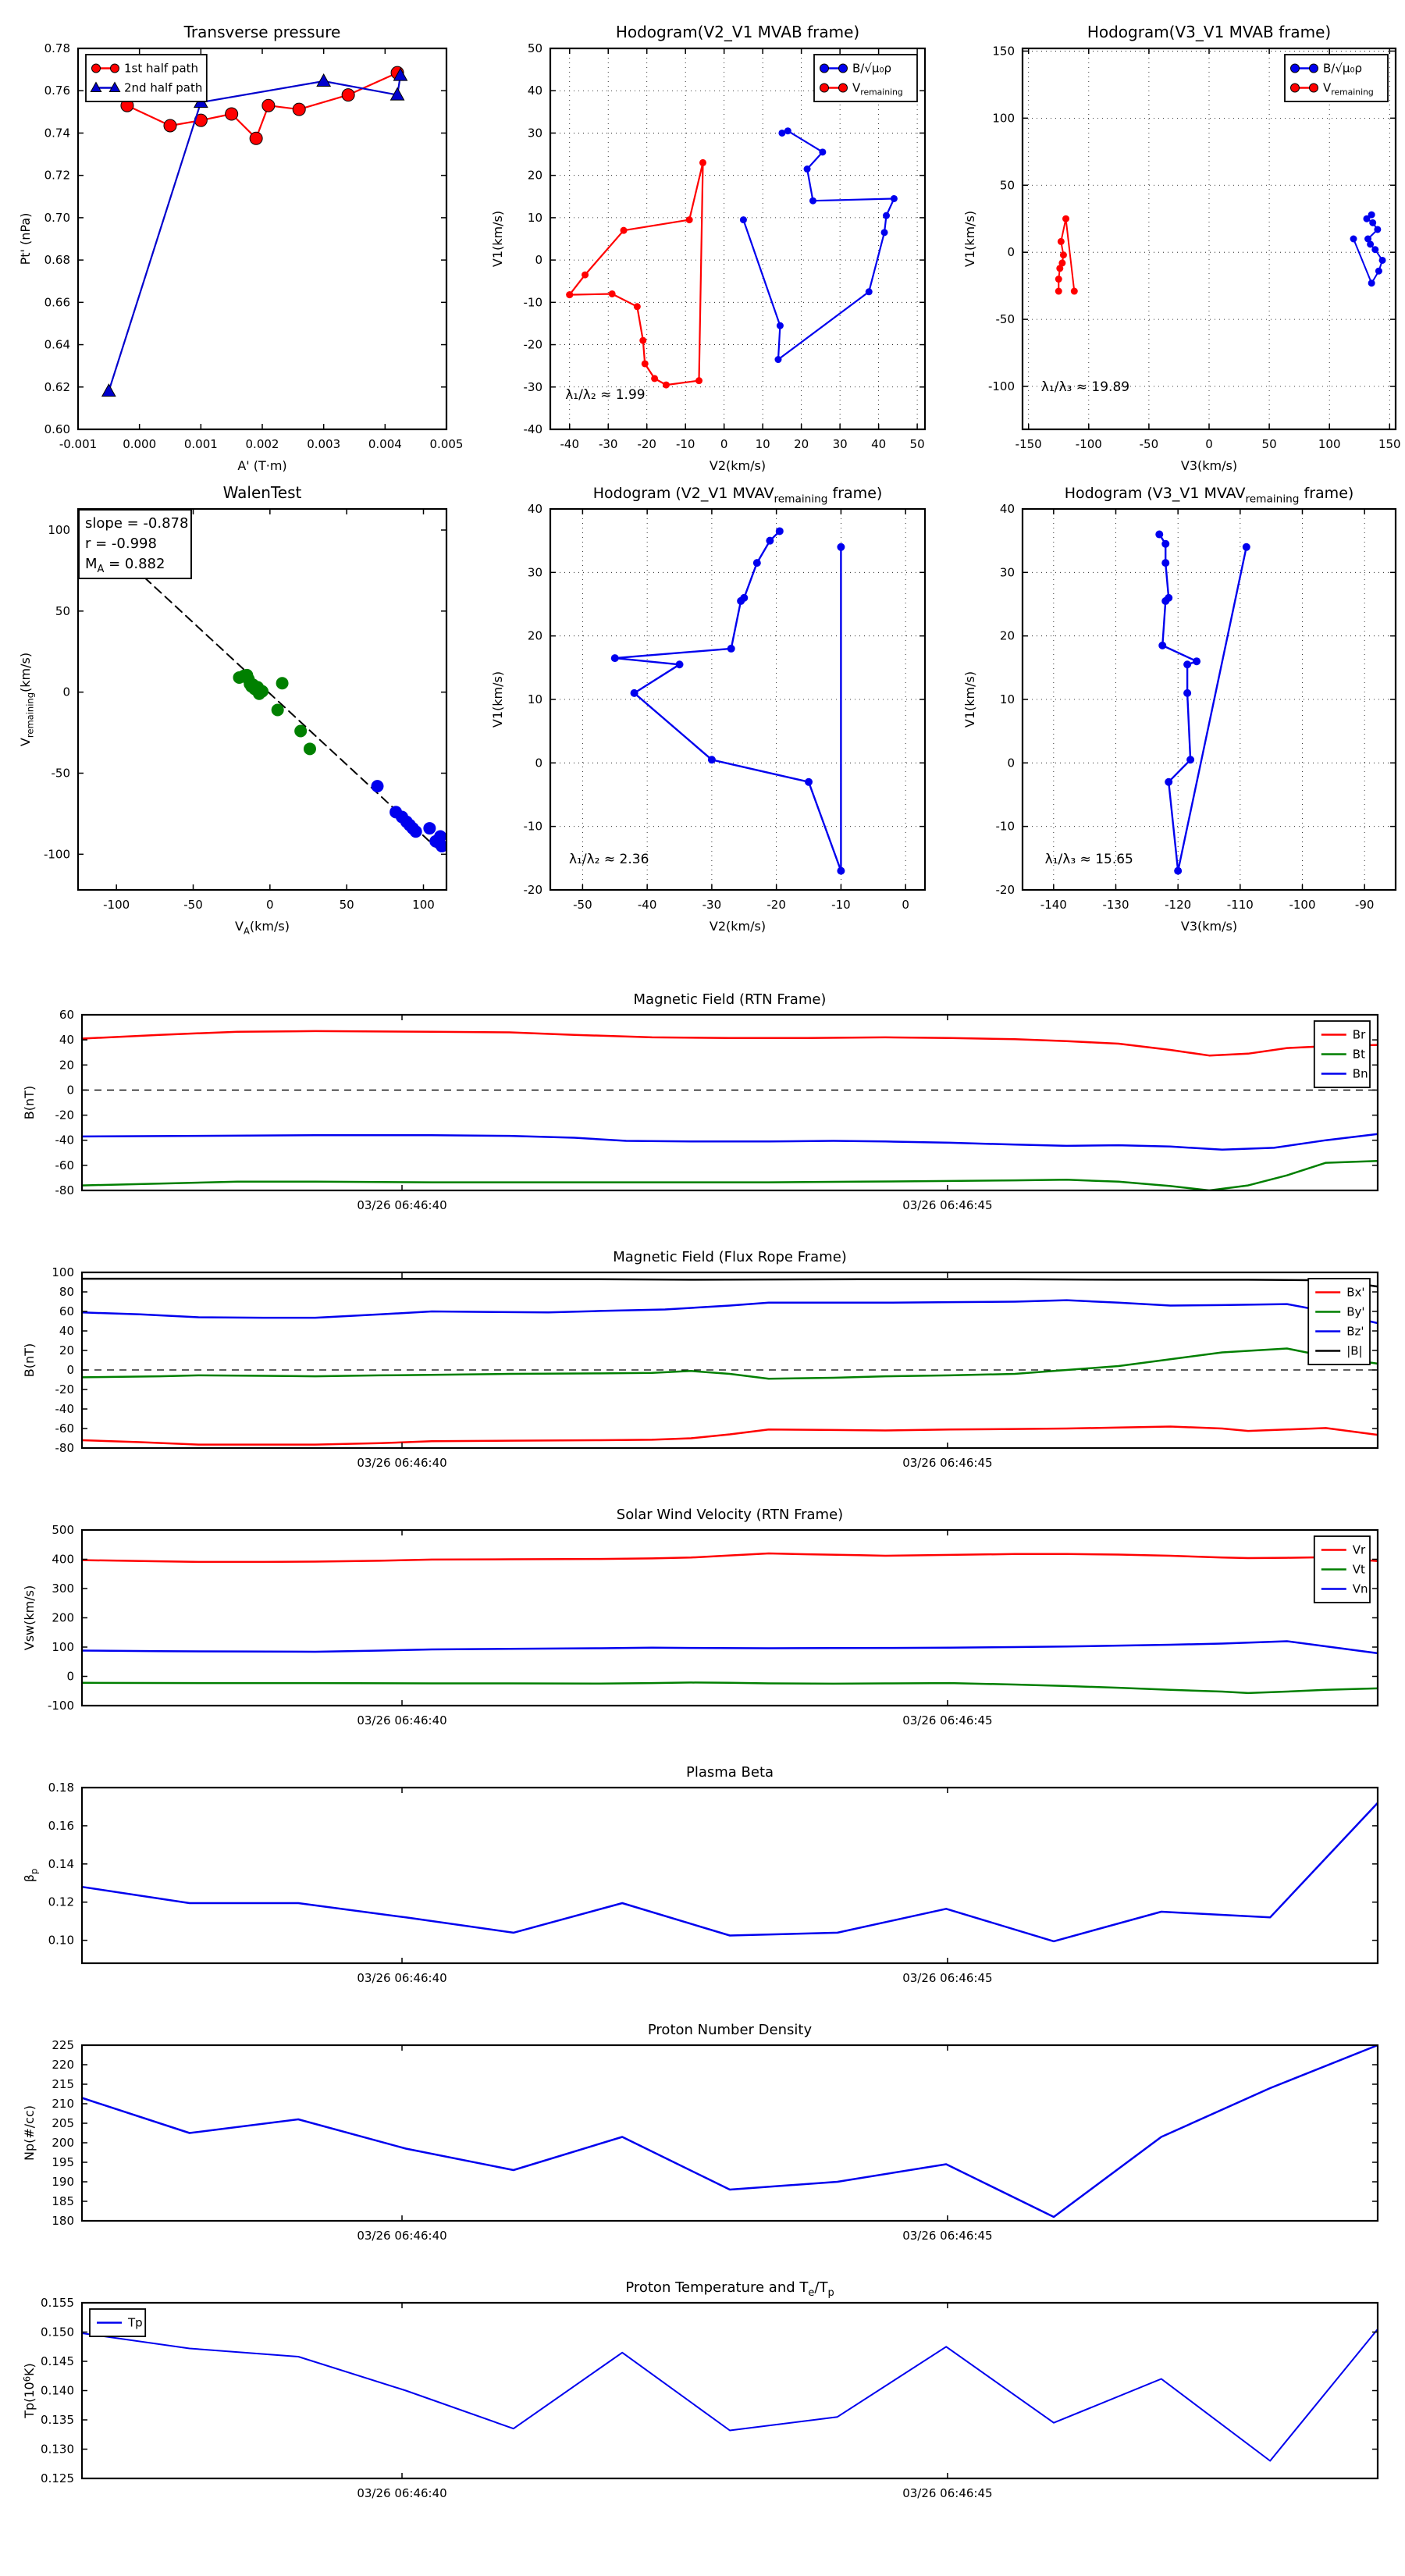  Describe the element at coordinates (57, 260) in the screenshot. I see `y-tick-label: 0.68` at that location.